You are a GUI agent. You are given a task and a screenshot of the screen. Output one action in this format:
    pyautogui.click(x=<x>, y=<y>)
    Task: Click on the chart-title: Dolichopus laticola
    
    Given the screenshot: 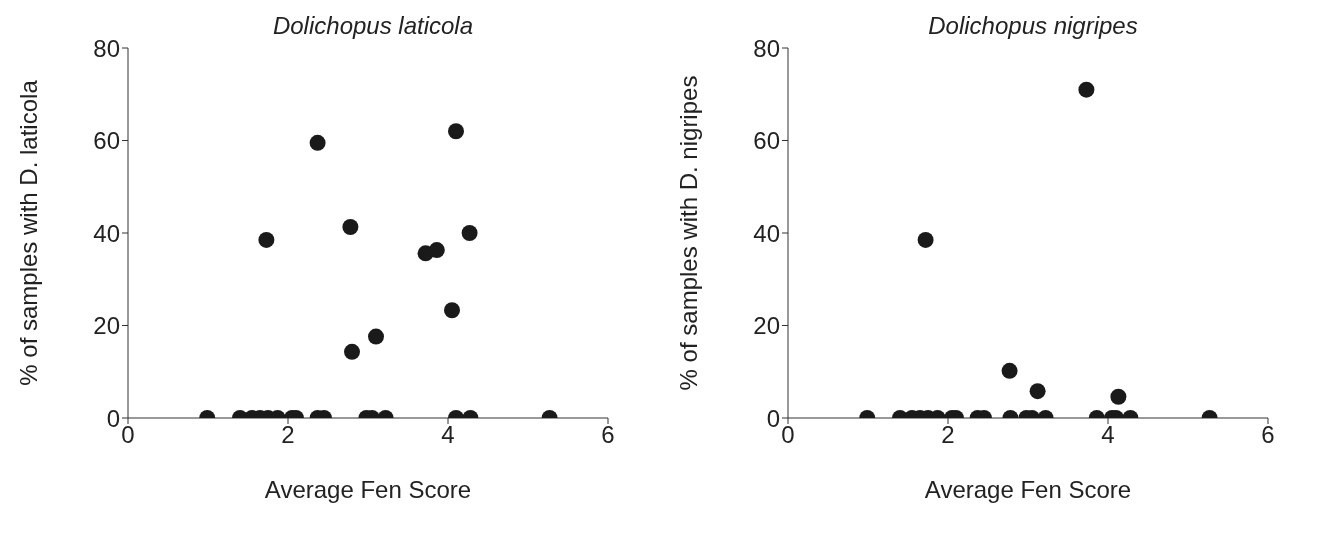 What is the action you would take?
    pyautogui.click(x=373, y=26)
    